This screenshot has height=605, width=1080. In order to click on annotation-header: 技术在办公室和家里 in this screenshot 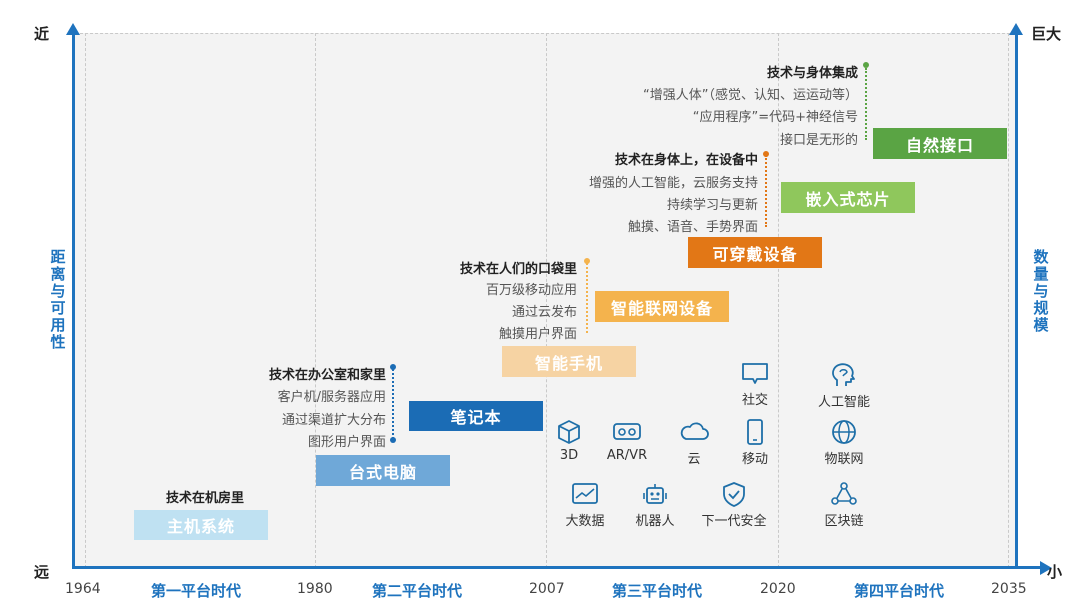, I will do `click(327, 375)`.